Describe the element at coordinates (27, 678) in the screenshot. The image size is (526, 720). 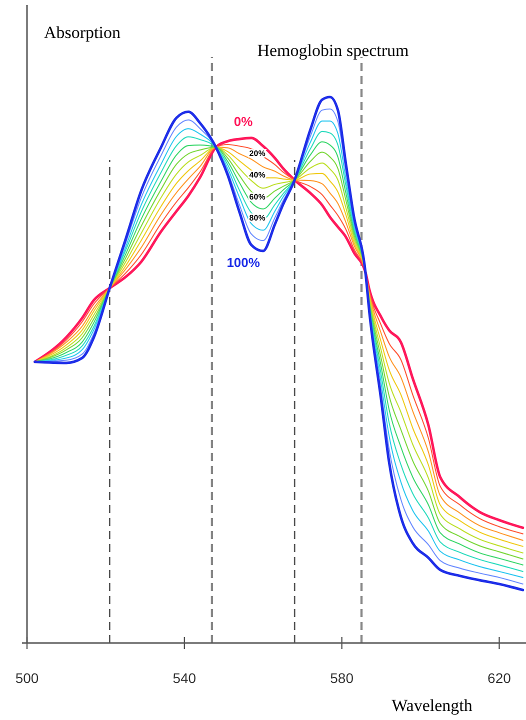
I see `x-tick-label: 500` at that location.